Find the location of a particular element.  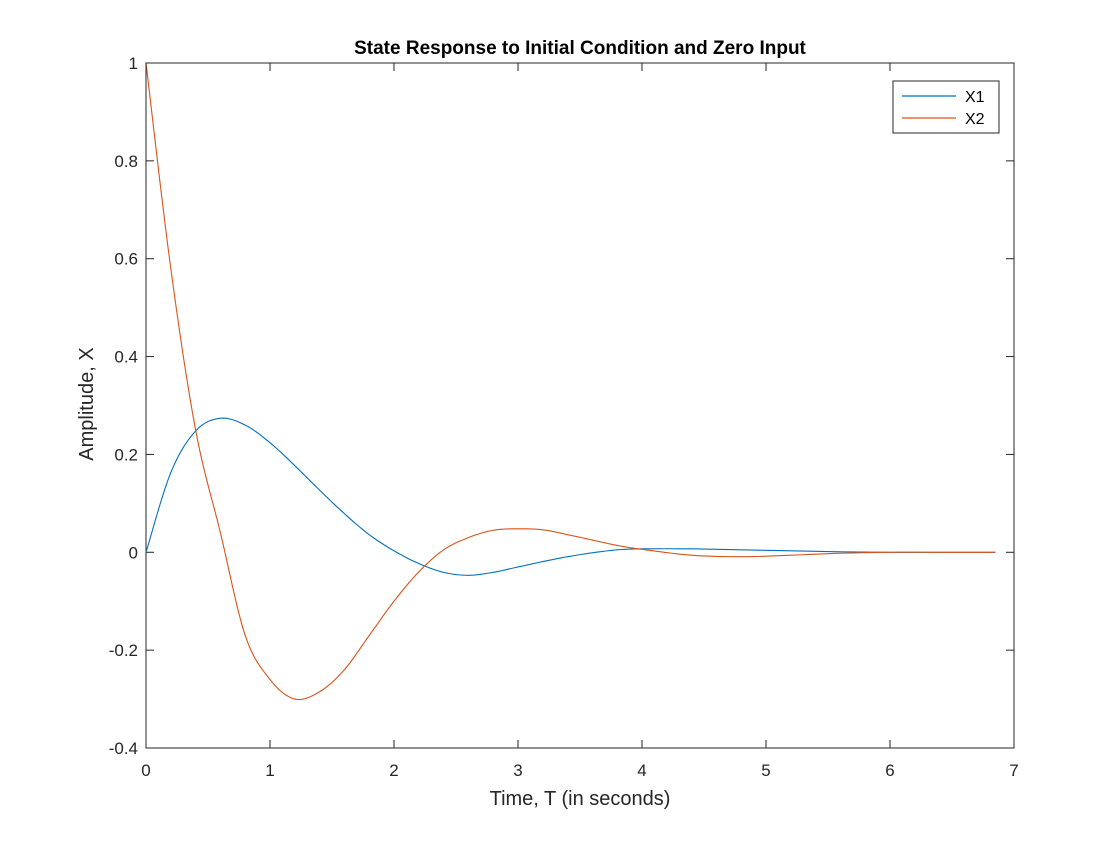

y-tick-label: -0.2 is located at coordinates (123, 650).